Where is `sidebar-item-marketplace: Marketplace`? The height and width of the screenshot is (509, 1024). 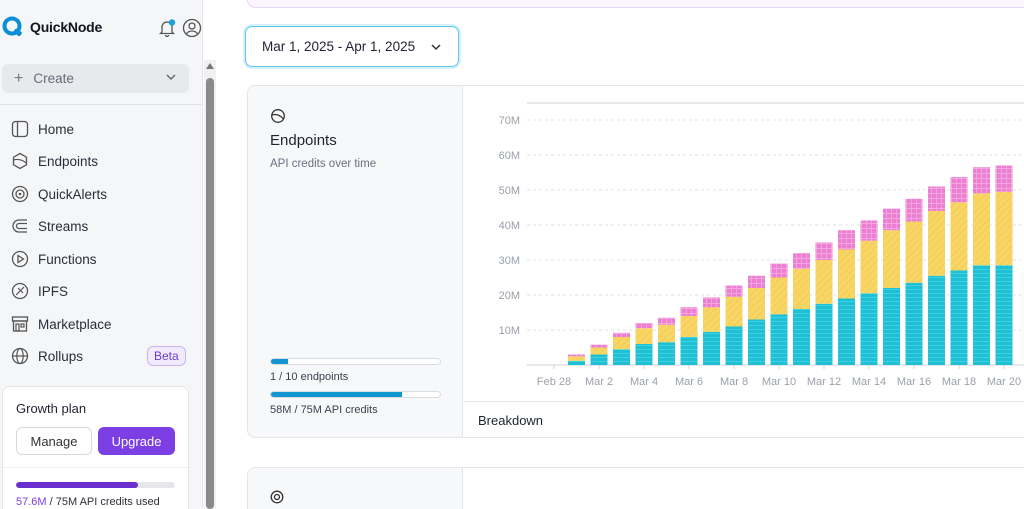
sidebar-item-marketplace: Marketplace is located at coordinates (61, 324).